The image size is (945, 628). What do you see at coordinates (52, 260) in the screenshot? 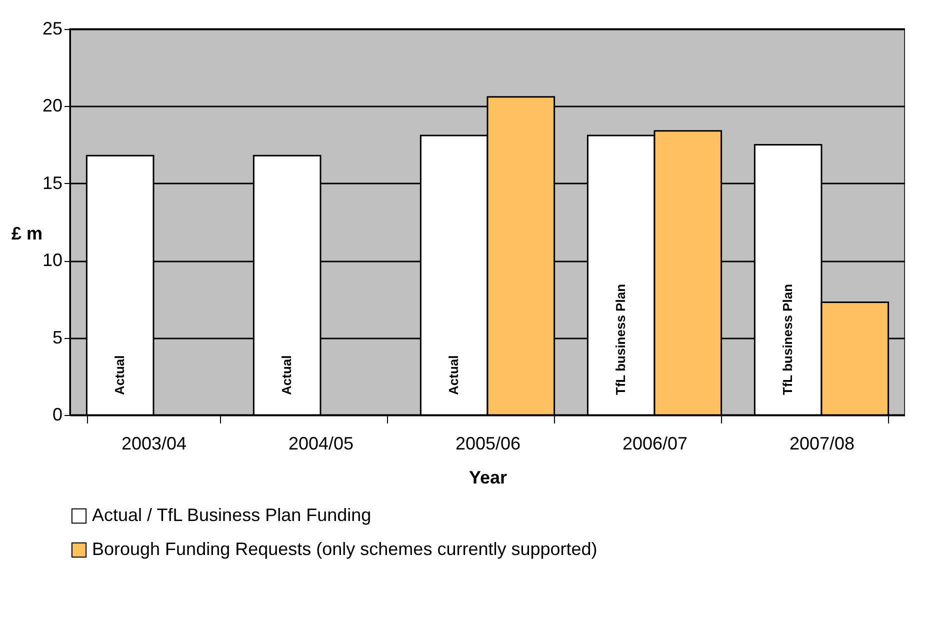
I see `y-tick-label: 10` at bounding box center [52, 260].